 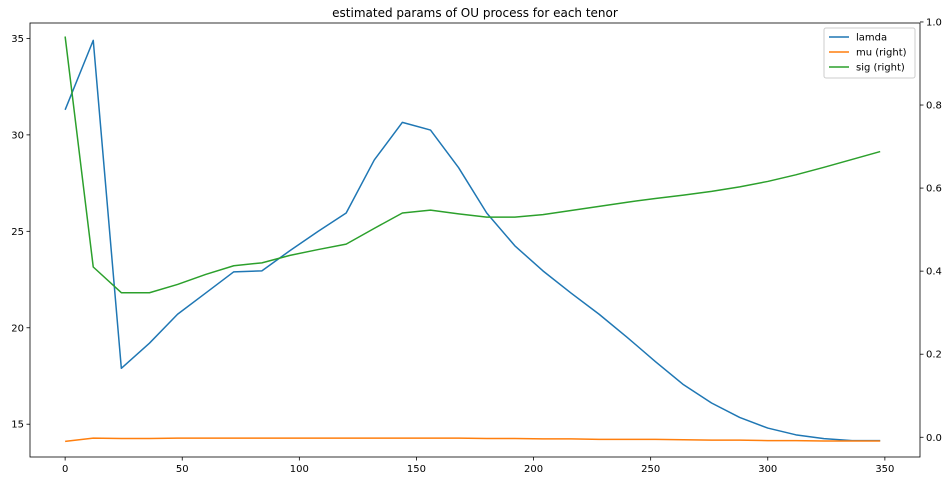 What do you see at coordinates (767, 469) in the screenshot?
I see `x-tick-label: 300` at bounding box center [767, 469].